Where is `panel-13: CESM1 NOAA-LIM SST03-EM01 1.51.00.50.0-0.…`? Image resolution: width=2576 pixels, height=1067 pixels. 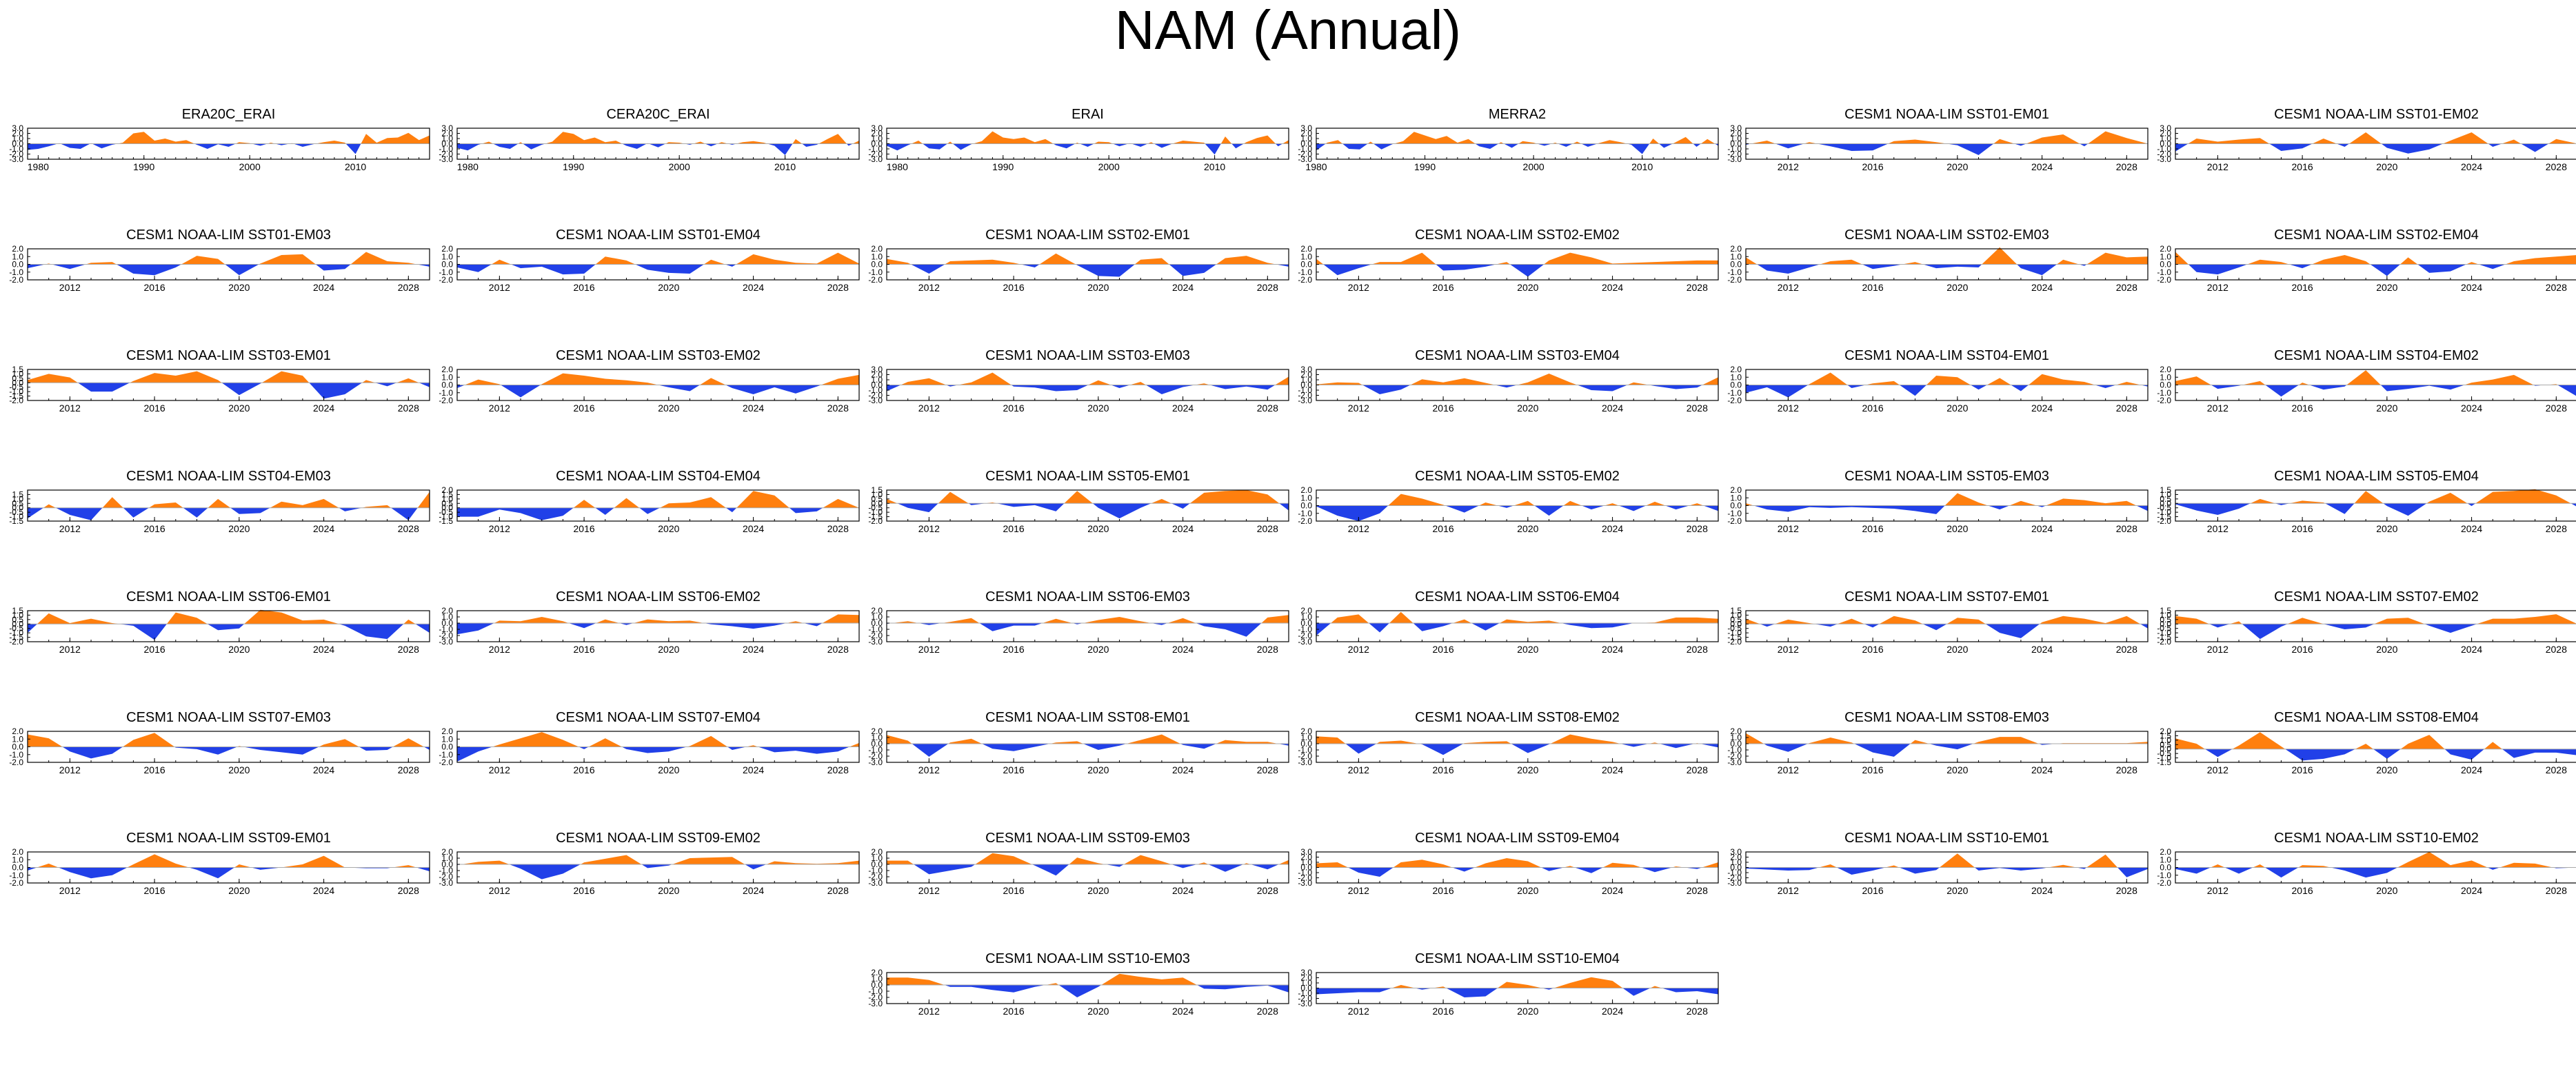 panel-13: CESM1 NOAA-LIM SST03-EM01 1.51.00.50.0-0.… is located at coordinates (219, 381).